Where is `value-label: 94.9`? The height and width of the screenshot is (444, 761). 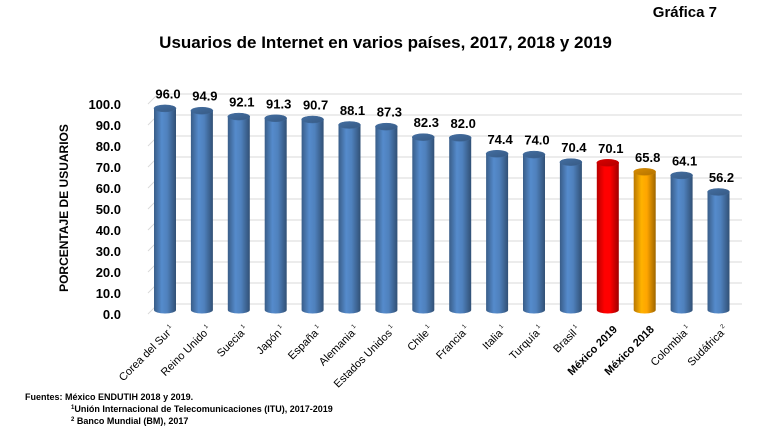 value-label: 94.9 is located at coordinates (204, 96).